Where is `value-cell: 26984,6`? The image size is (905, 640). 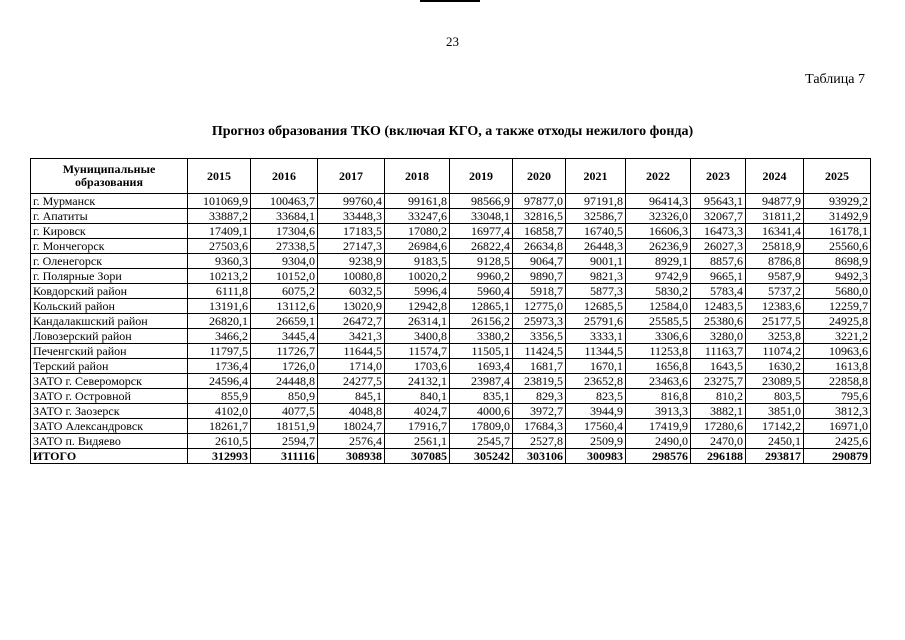
value-cell: 26984,6 is located at coordinates (417, 246).